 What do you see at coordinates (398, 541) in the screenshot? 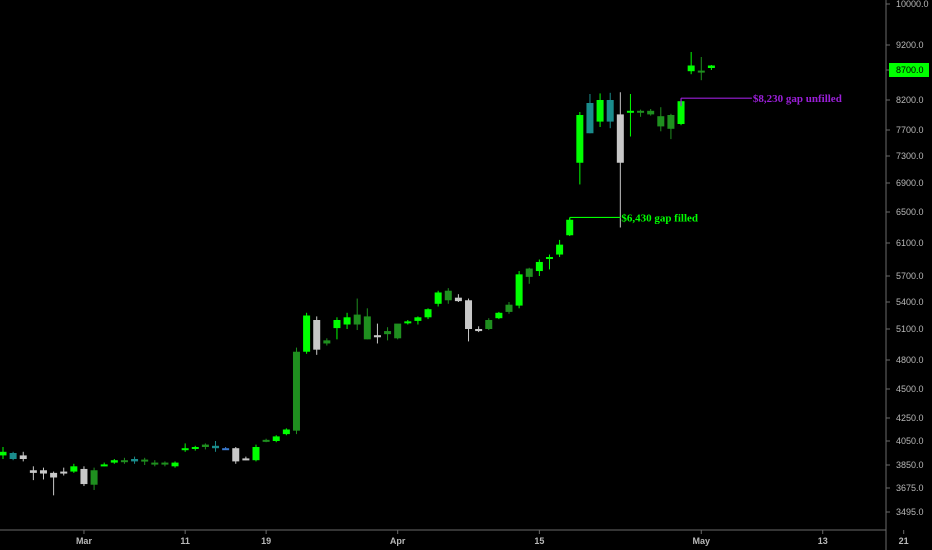
I see `time-tick-label: Apr` at bounding box center [398, 541].